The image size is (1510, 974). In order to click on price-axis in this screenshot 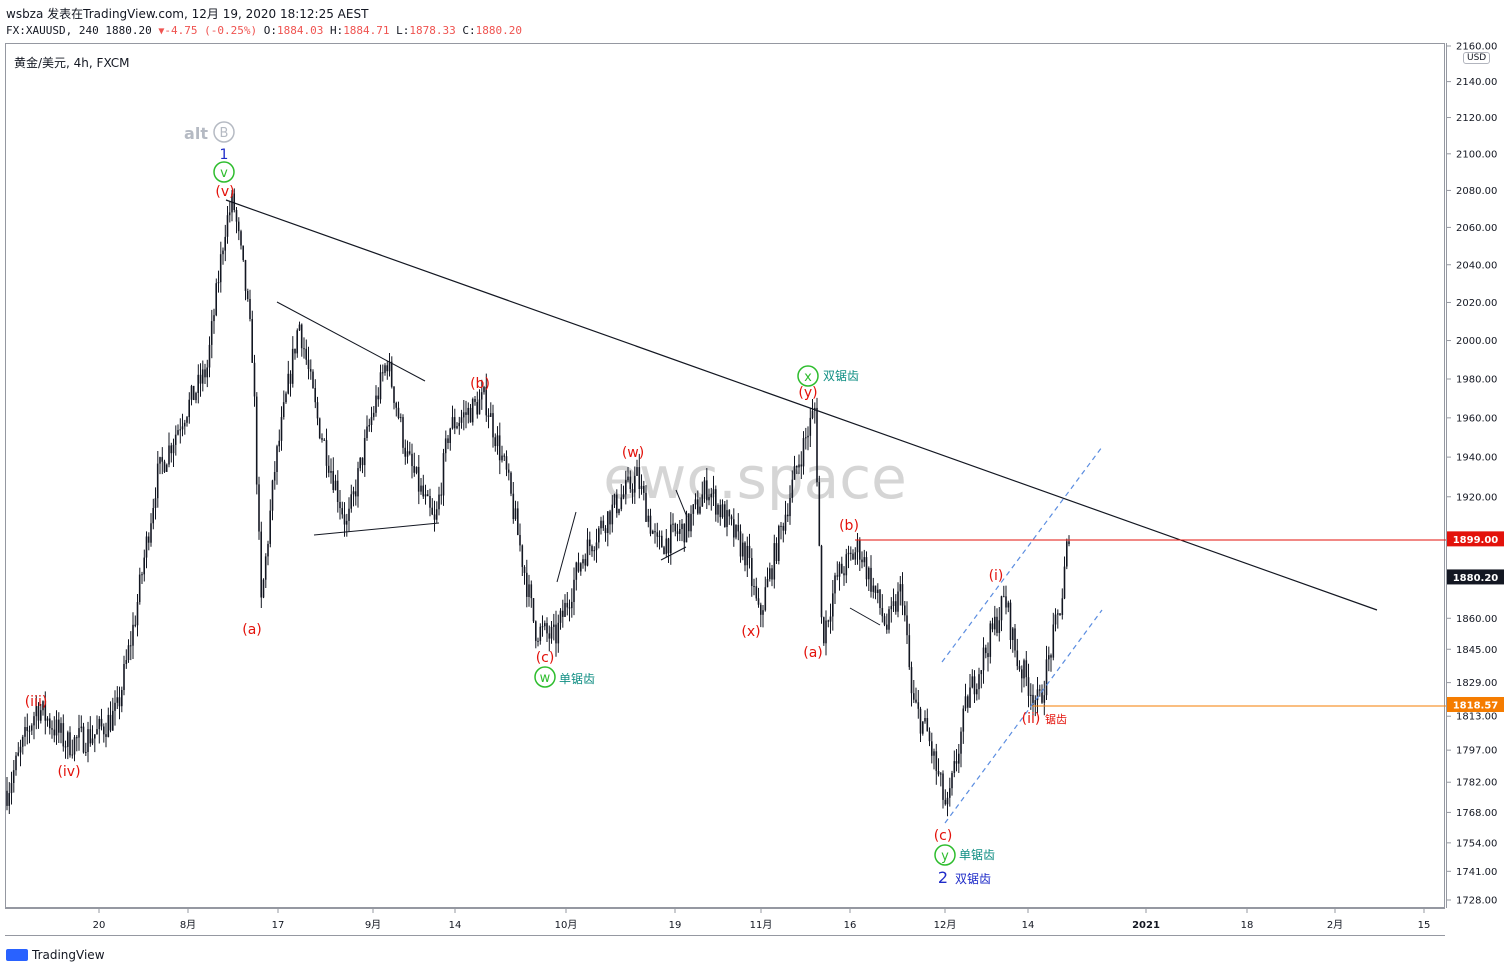, I will do `click(1477, 475)`.